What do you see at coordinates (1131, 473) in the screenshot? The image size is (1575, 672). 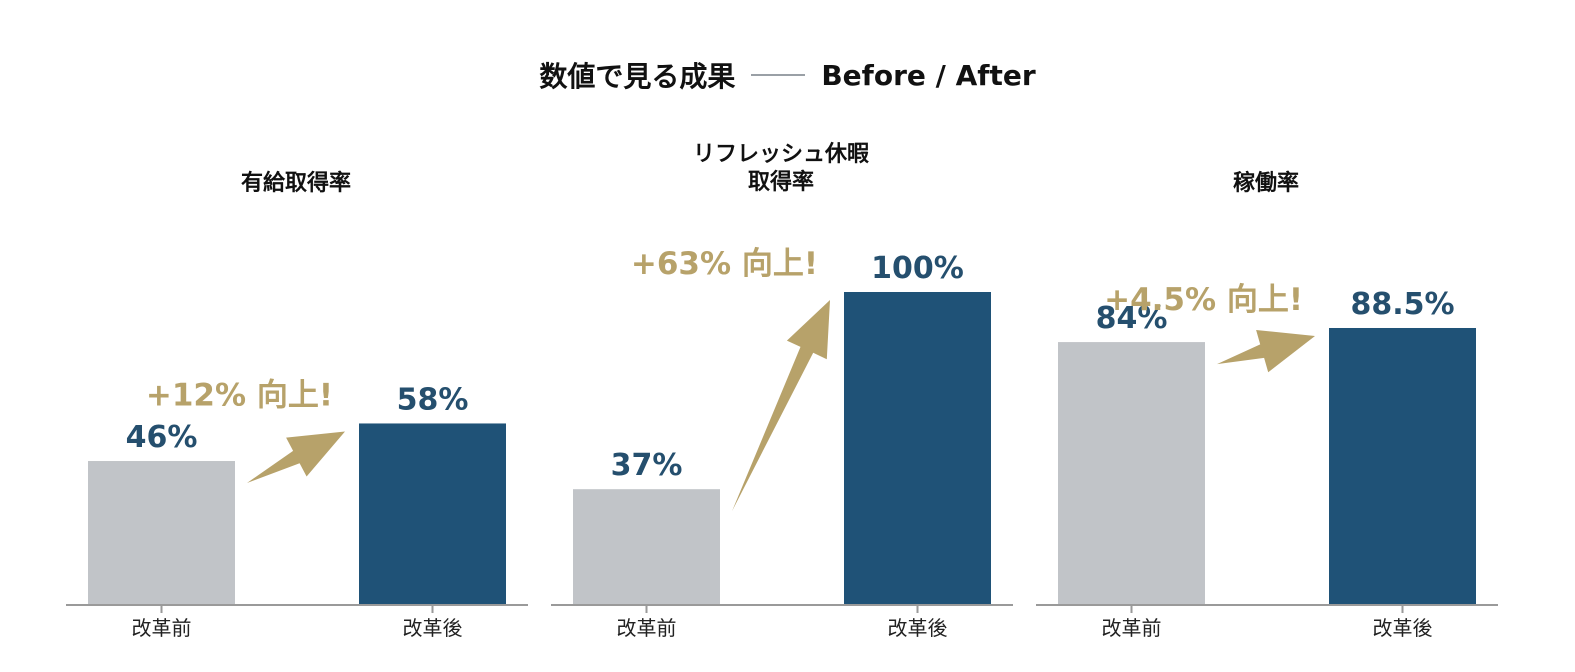 I see `bar-utilization-before` at bounding box center [1131, 473].